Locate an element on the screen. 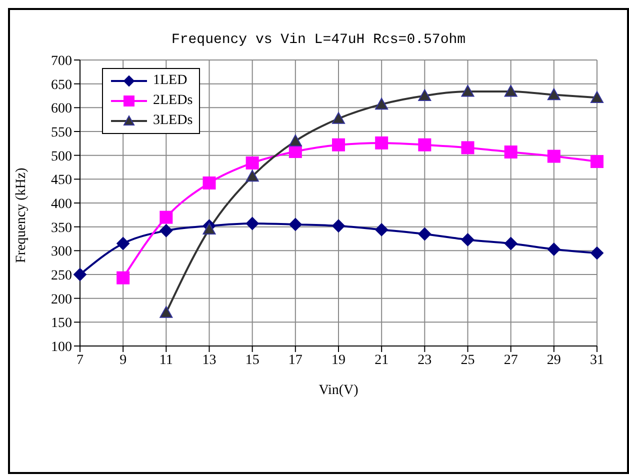 The image size is (629, 476). y-tick-label: 600 is located at coordinates (61, 109).